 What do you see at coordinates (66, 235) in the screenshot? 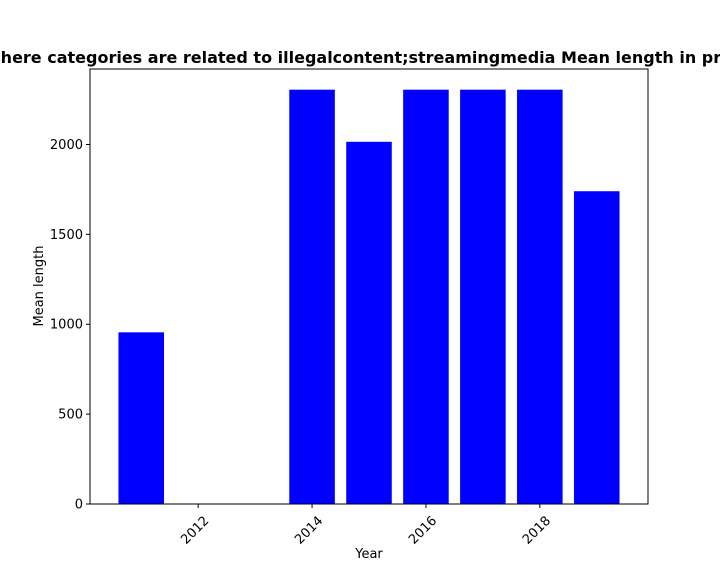
I see `y-tick-label: 1500` at bounding box center [66, 235].